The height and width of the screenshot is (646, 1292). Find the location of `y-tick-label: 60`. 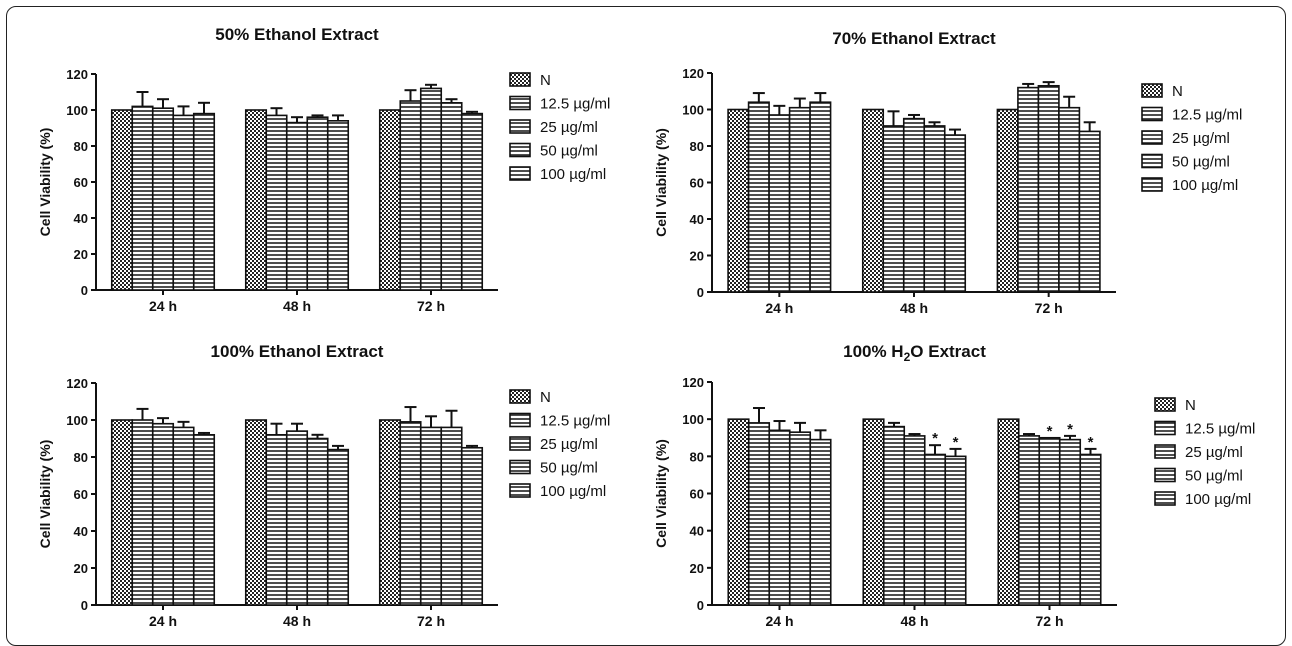

y-tick-label: 60 is located at coordinates (697, 494).